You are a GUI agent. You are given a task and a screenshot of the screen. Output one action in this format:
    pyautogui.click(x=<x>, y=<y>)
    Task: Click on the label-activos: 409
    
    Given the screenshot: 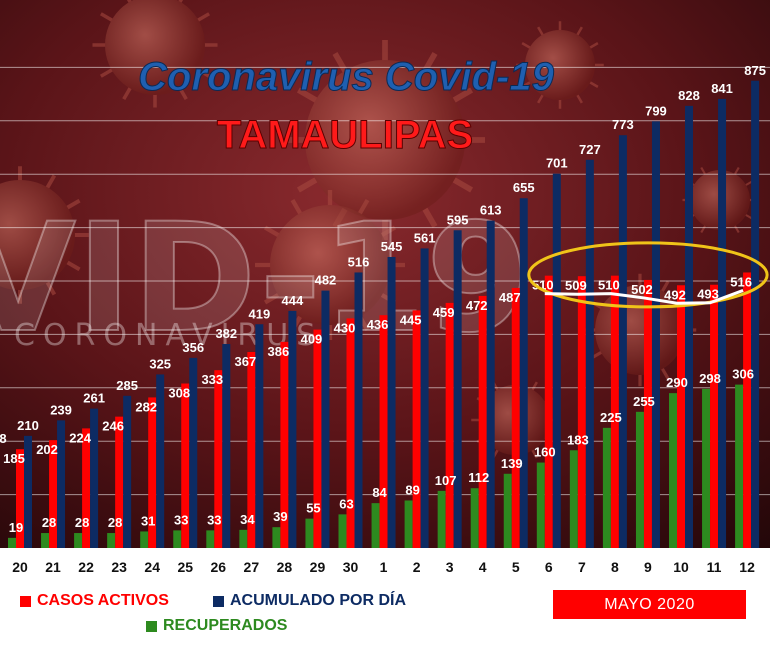 What is the action you would take?
    pyautogui.click(x=312, y=339)
    